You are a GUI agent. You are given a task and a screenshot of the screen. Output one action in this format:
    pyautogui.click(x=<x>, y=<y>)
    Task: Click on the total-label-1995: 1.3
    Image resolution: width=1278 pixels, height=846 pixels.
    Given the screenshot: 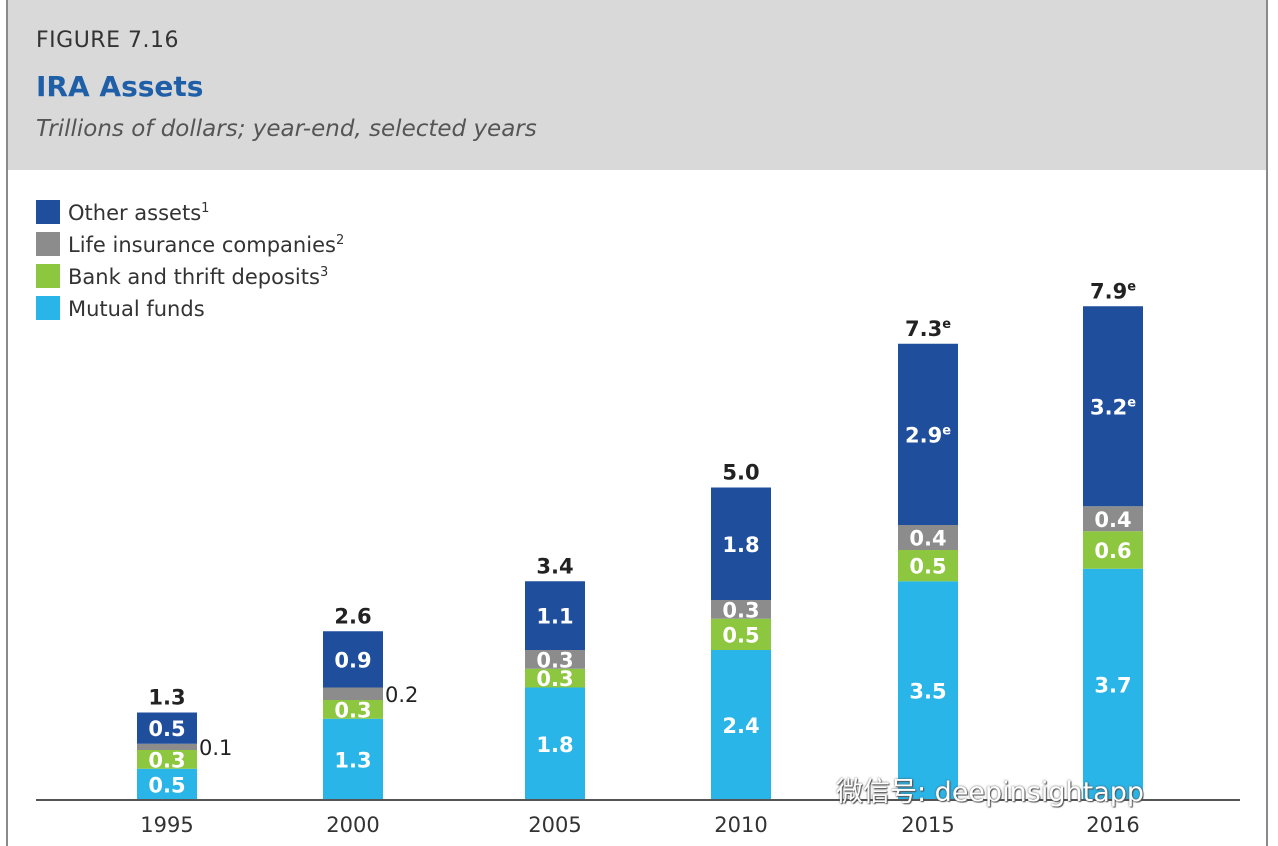 What is the action you would take?
    pyautogui.click(x=166, y=698)
    